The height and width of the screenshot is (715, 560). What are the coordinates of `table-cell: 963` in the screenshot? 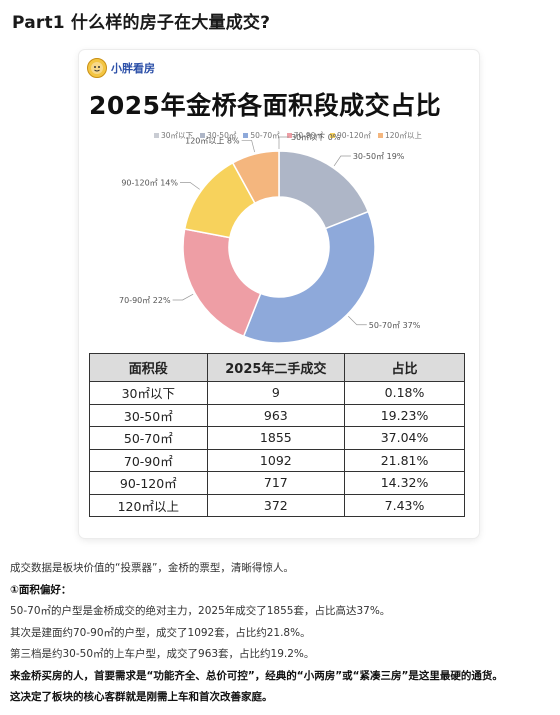 It's located at (276, 415).